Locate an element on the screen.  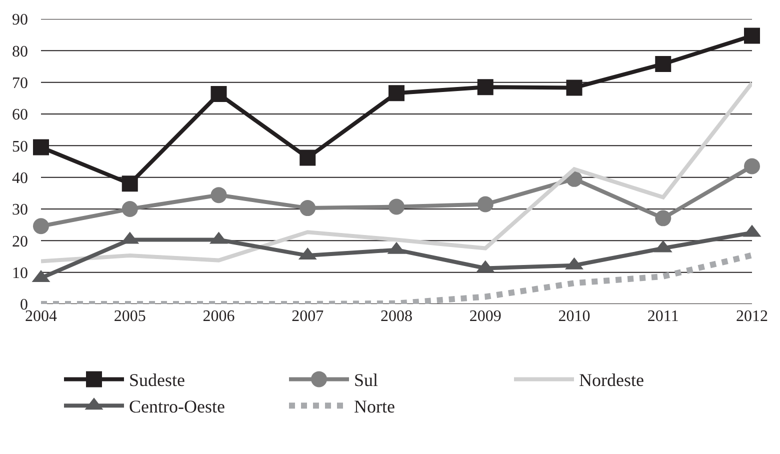
x-tick-label: 2011 is located at coordinates (663, 316).